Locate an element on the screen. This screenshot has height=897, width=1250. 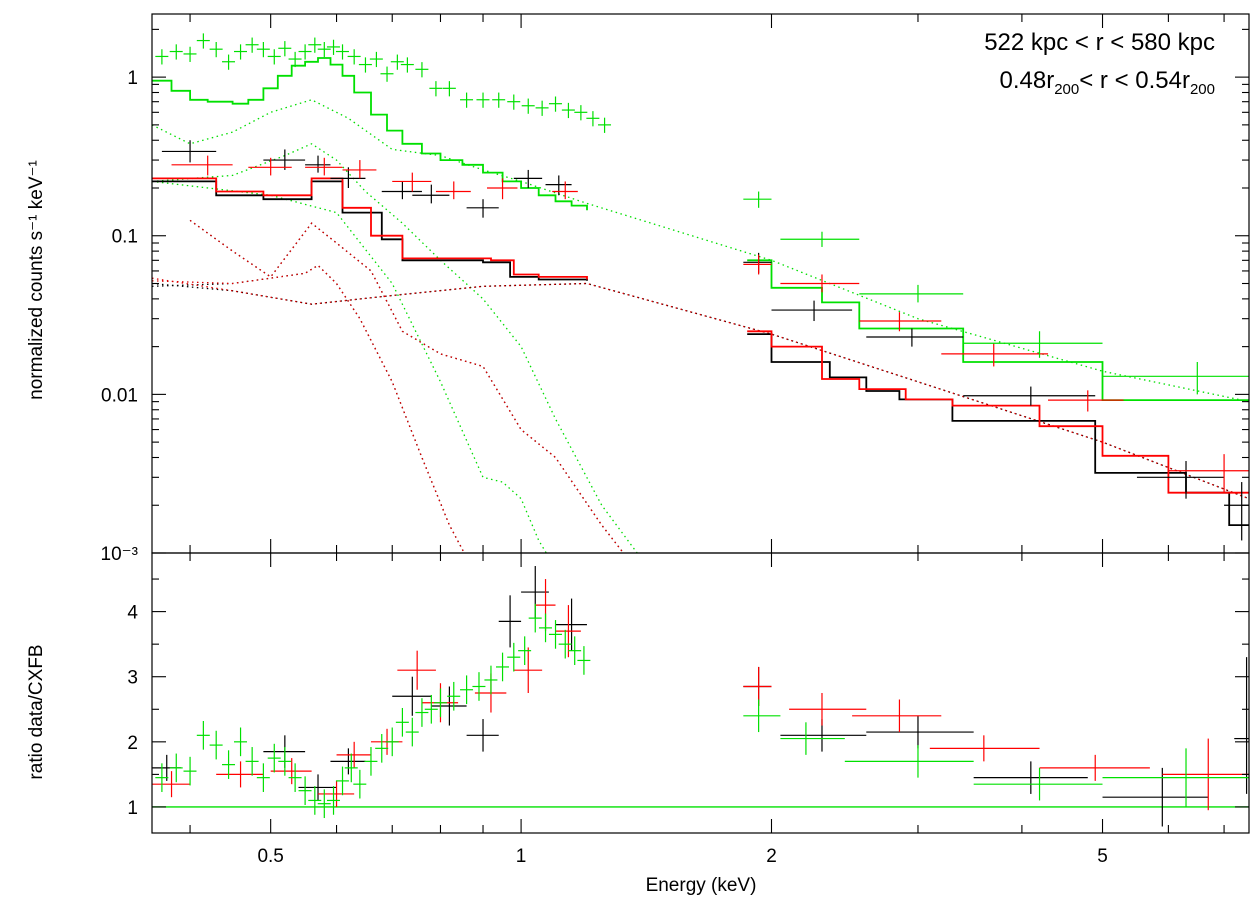
x-tick-label: 1 is located at coordinates (521, 856).